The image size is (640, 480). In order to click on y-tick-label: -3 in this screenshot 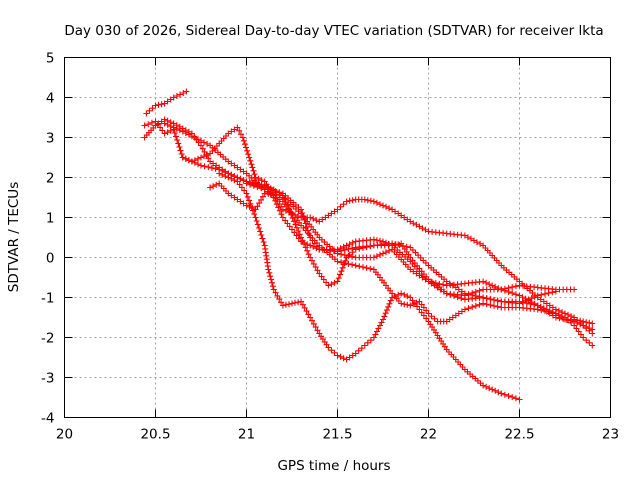, I will do `click(47, 379)`.